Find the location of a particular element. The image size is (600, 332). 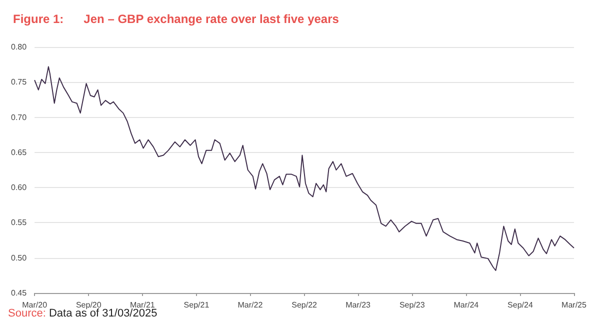

x-tick-label: Sep/24 is located at coordinates (521, 305).